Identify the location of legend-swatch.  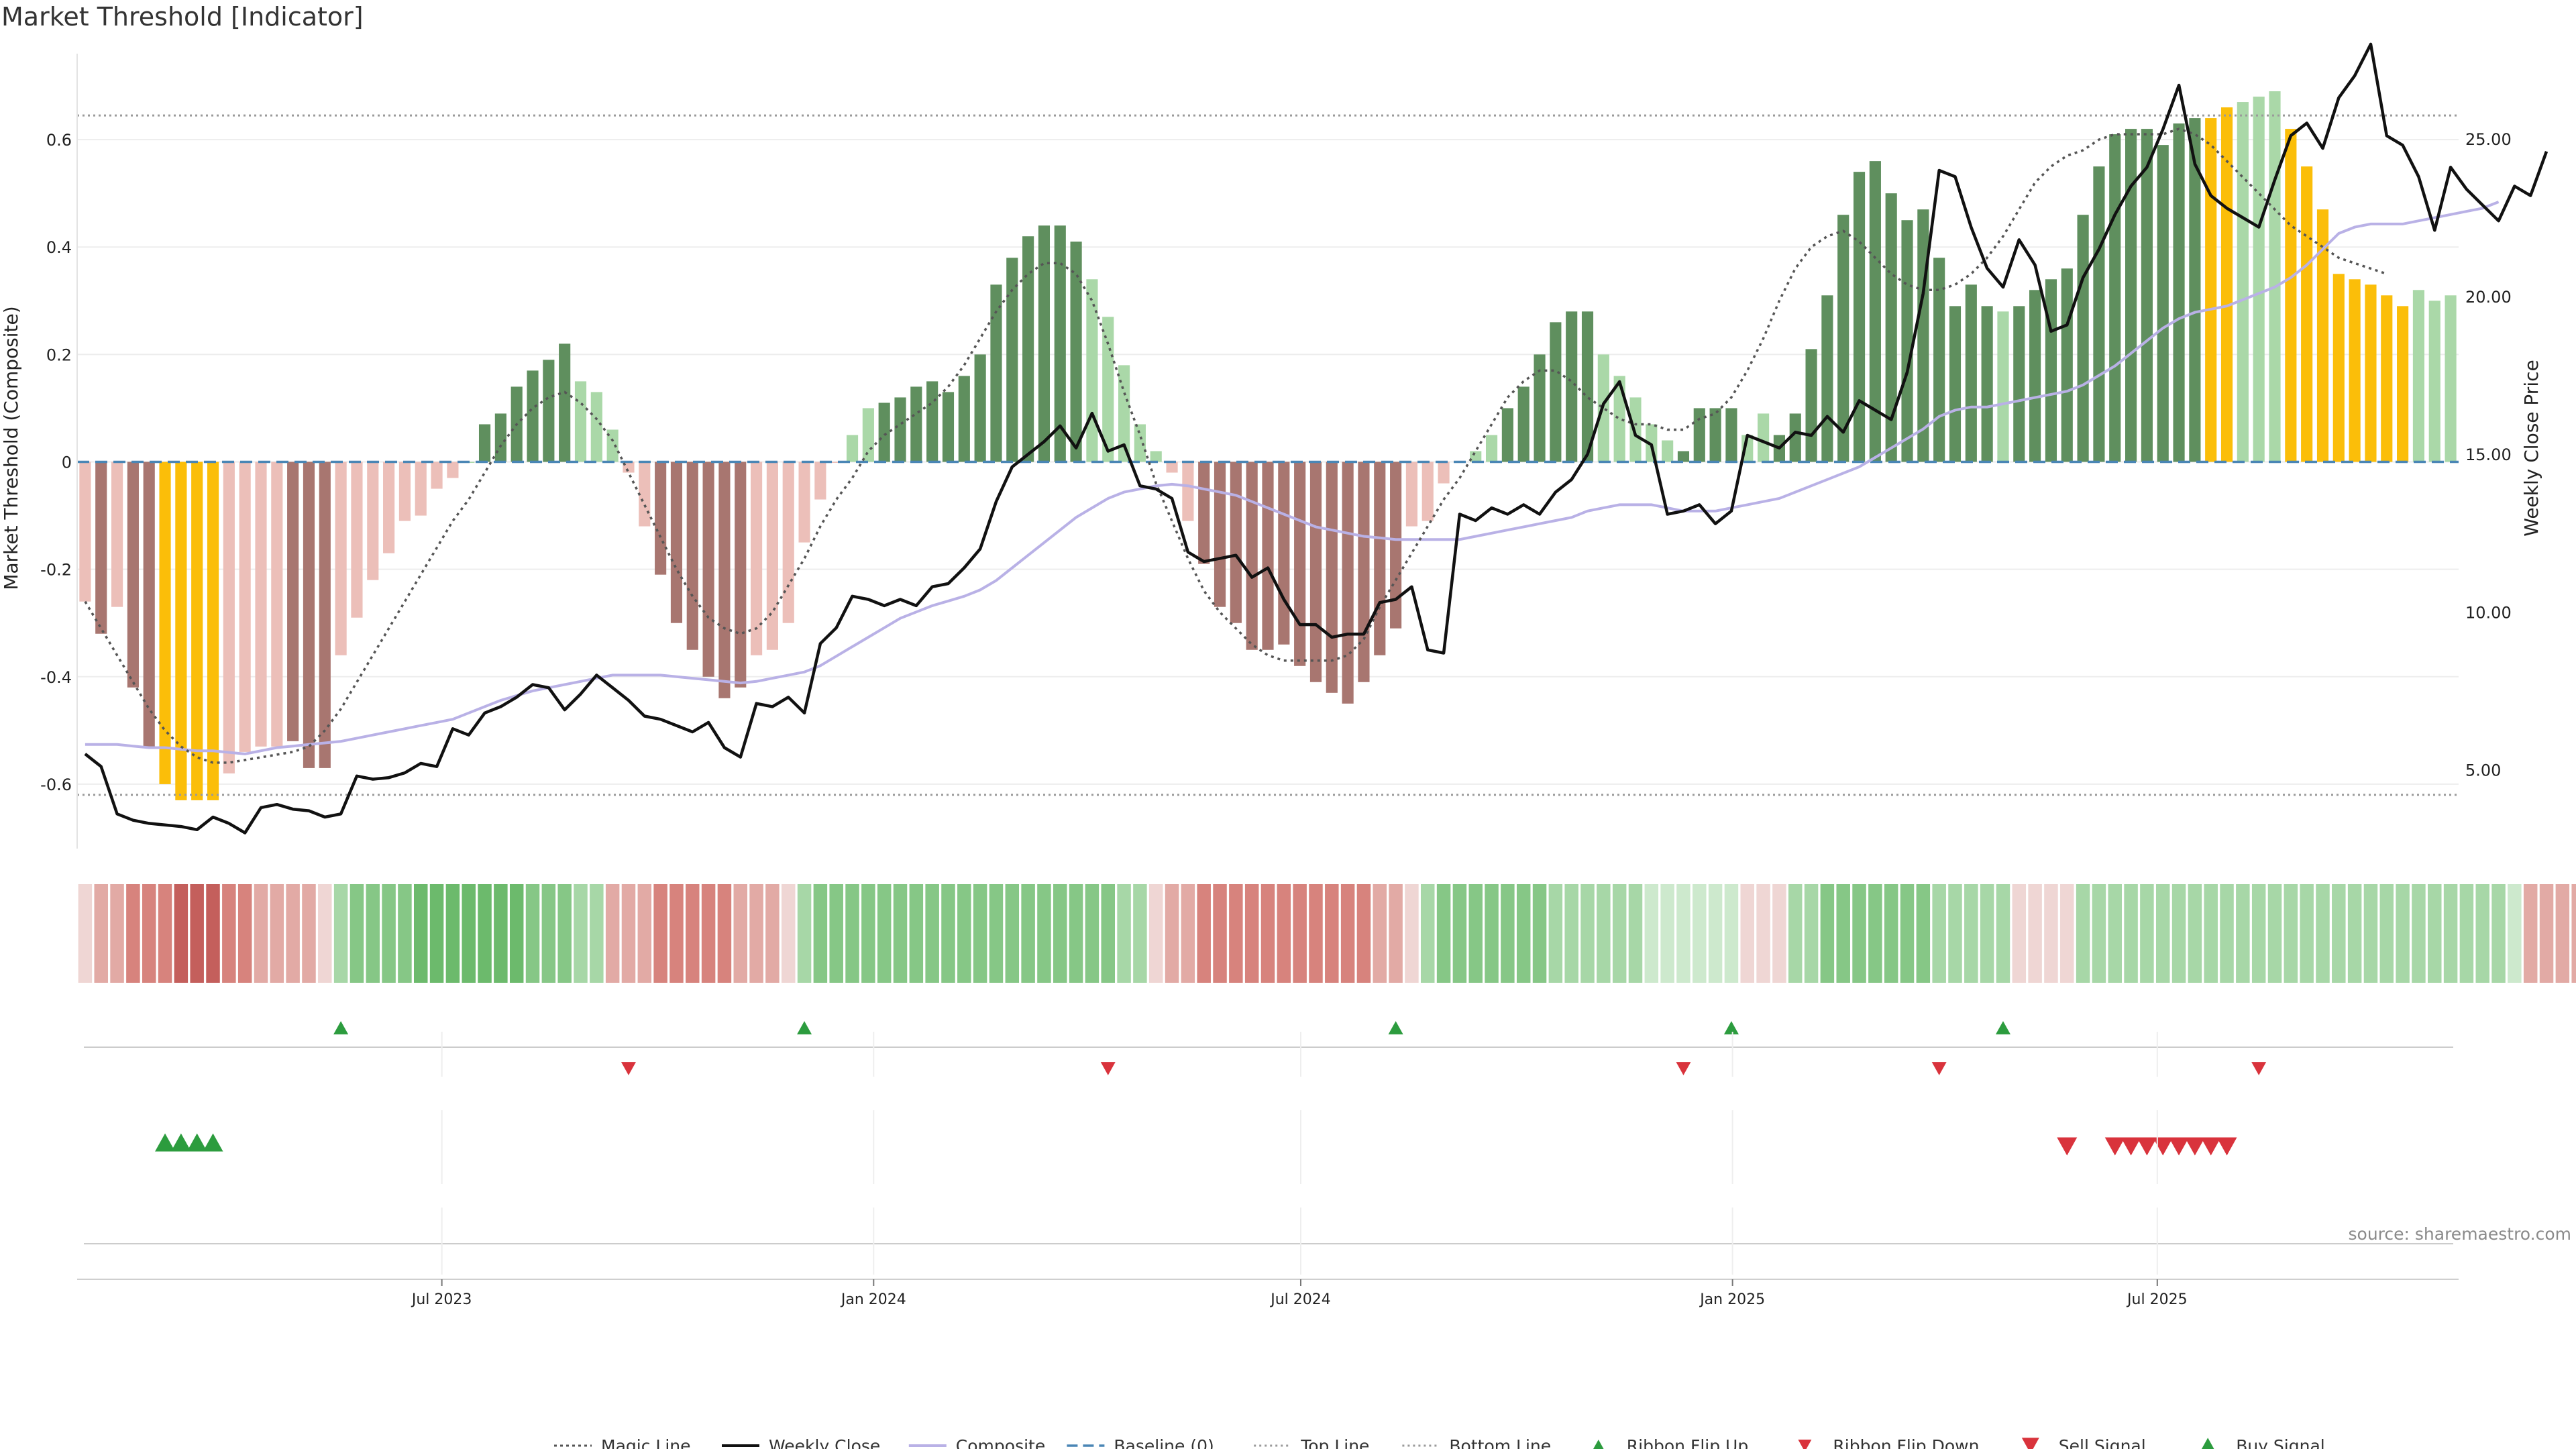
(1805, 1444).